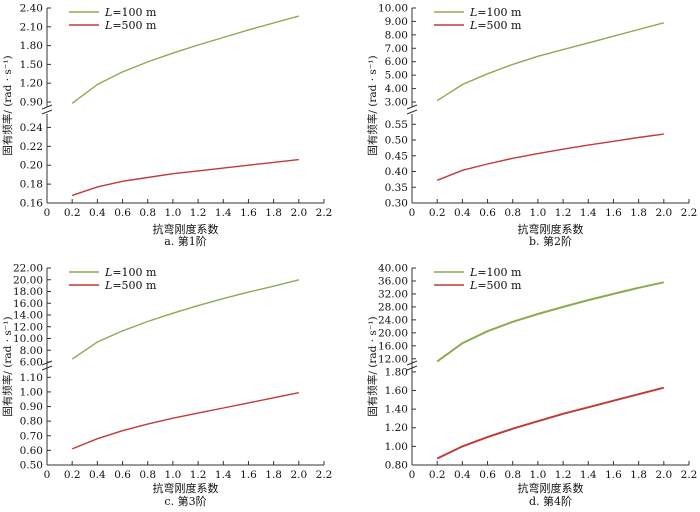 The width and height of the screenshot is (700, 512). Describe the element at coordinates (31, 378) in the screenshot. I see `y-tick-label: 1.10` at that location.